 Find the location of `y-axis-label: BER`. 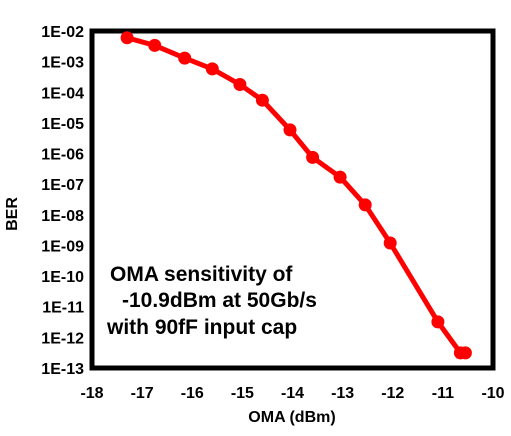

y-axis-label: BER is located at coordinates (12, 214).